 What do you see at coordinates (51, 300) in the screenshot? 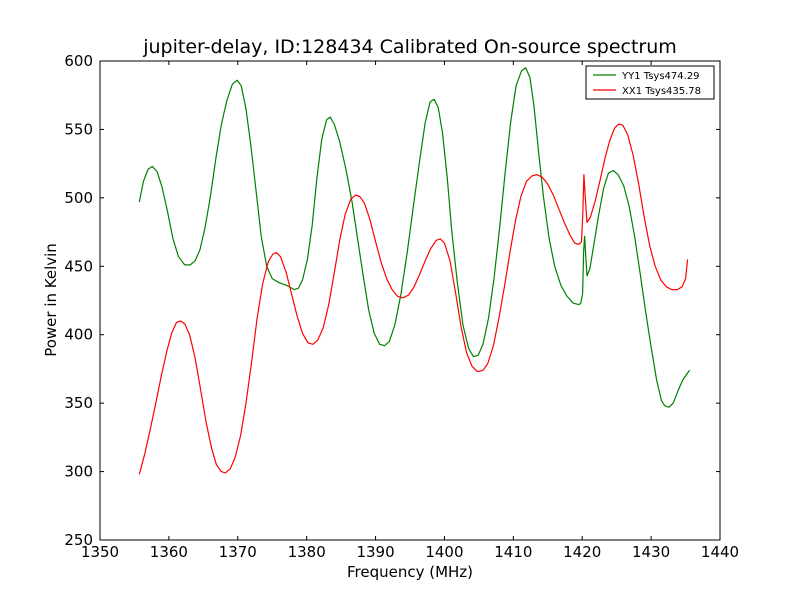
I see `y-axis-label: Power in Kelvin` at bounding box center [51, 300].